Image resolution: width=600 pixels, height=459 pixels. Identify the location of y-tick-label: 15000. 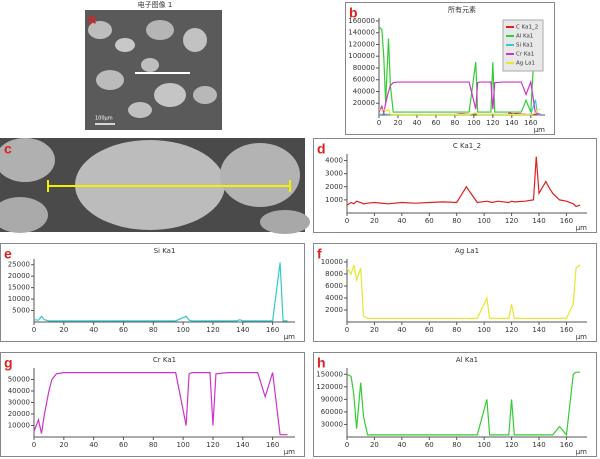
(19, 288).